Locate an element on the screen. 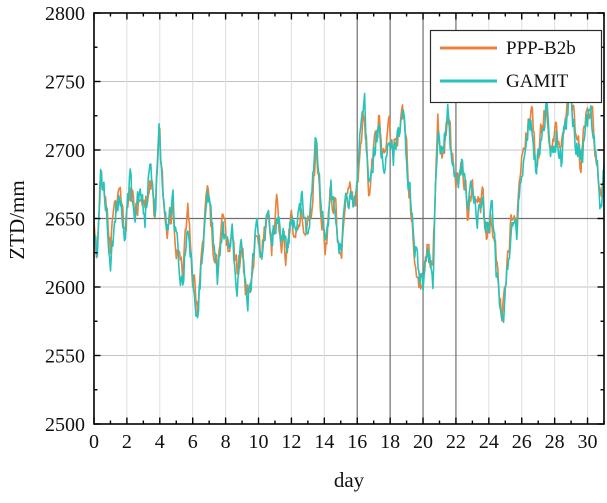 This screenshot has height=503, width=607. x-tick-label: 22 is located at coordinates (456, 442).